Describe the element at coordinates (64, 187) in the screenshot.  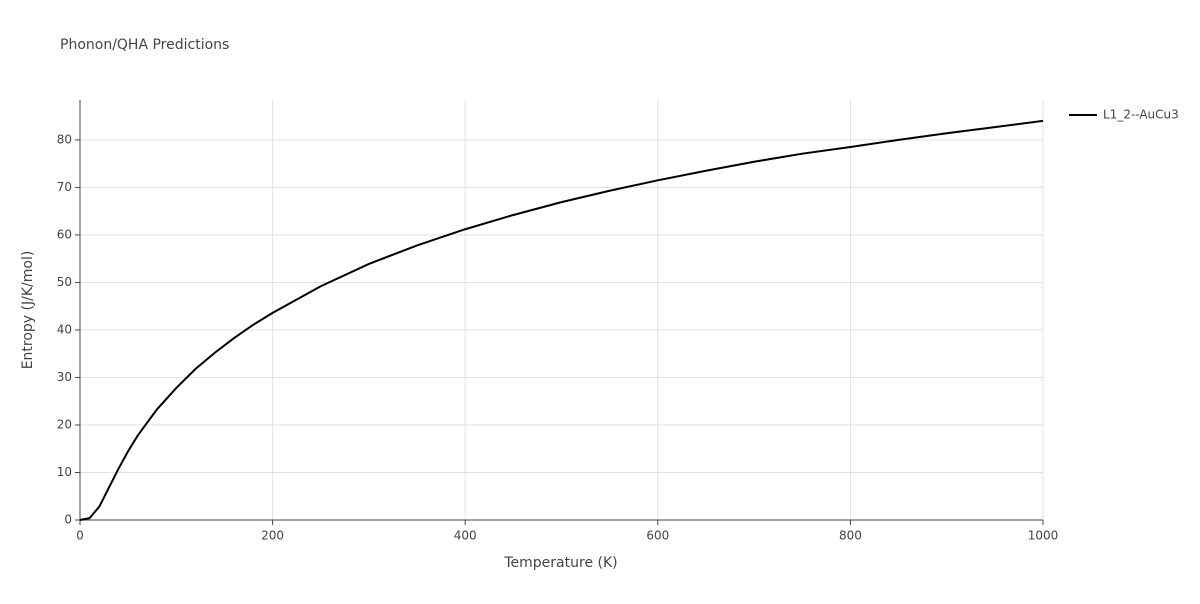
I see `y-tick-label: 70` at that location.